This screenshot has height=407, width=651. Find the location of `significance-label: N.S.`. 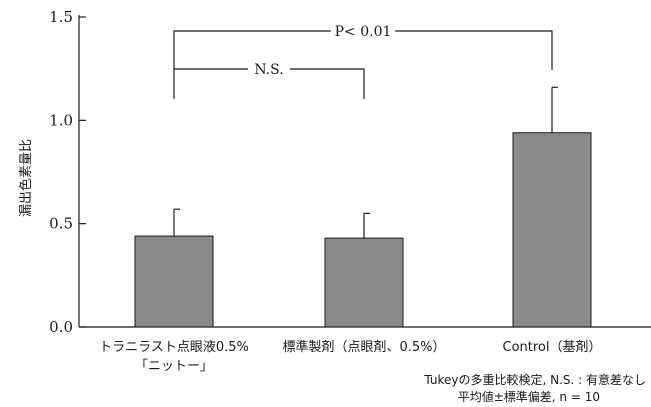

significance-label: N.S. is located at coordinates (268, 70).